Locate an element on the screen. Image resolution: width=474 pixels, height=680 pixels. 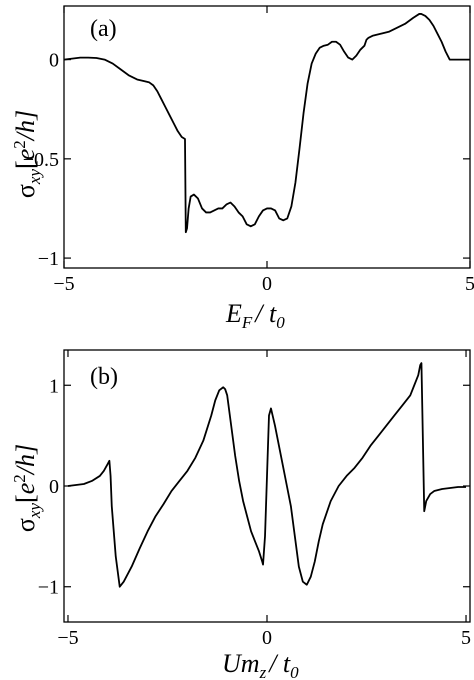
y-tick-label: −0.5 is located at coordinates (41, 160).